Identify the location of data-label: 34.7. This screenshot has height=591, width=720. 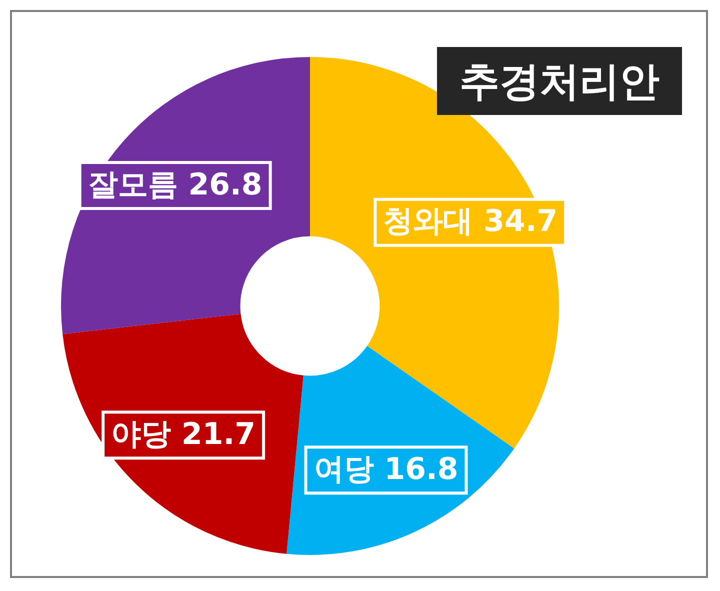
(521, 222).